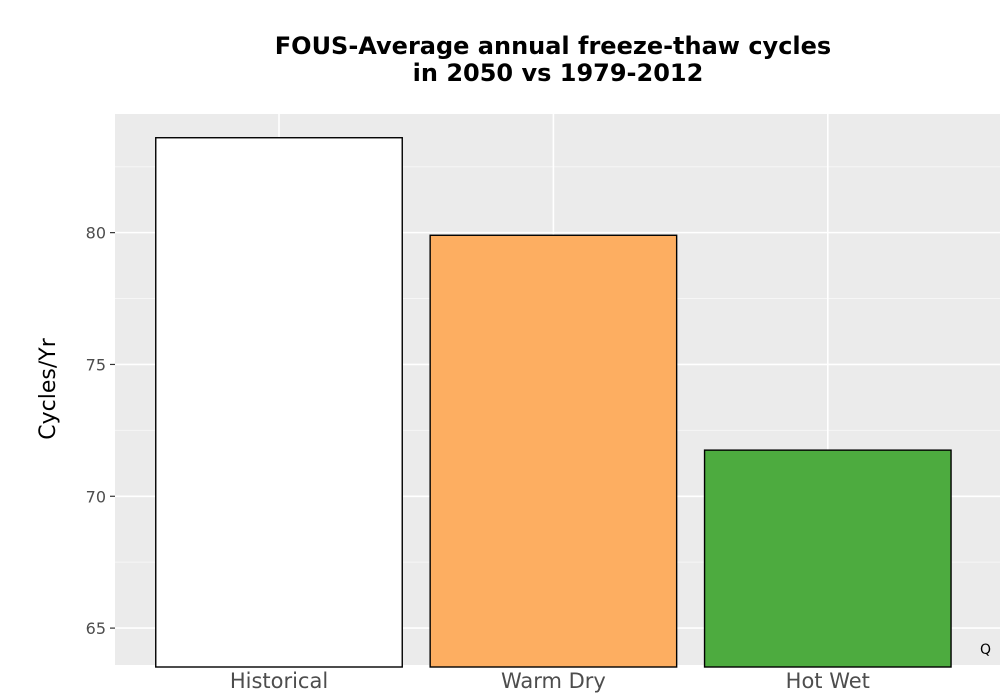 The height and width of the screenshot is (700, 1000). Describe the element at coordinates (279, 681) in the screenshot. I see `x-tick-label: Historical` at that location.